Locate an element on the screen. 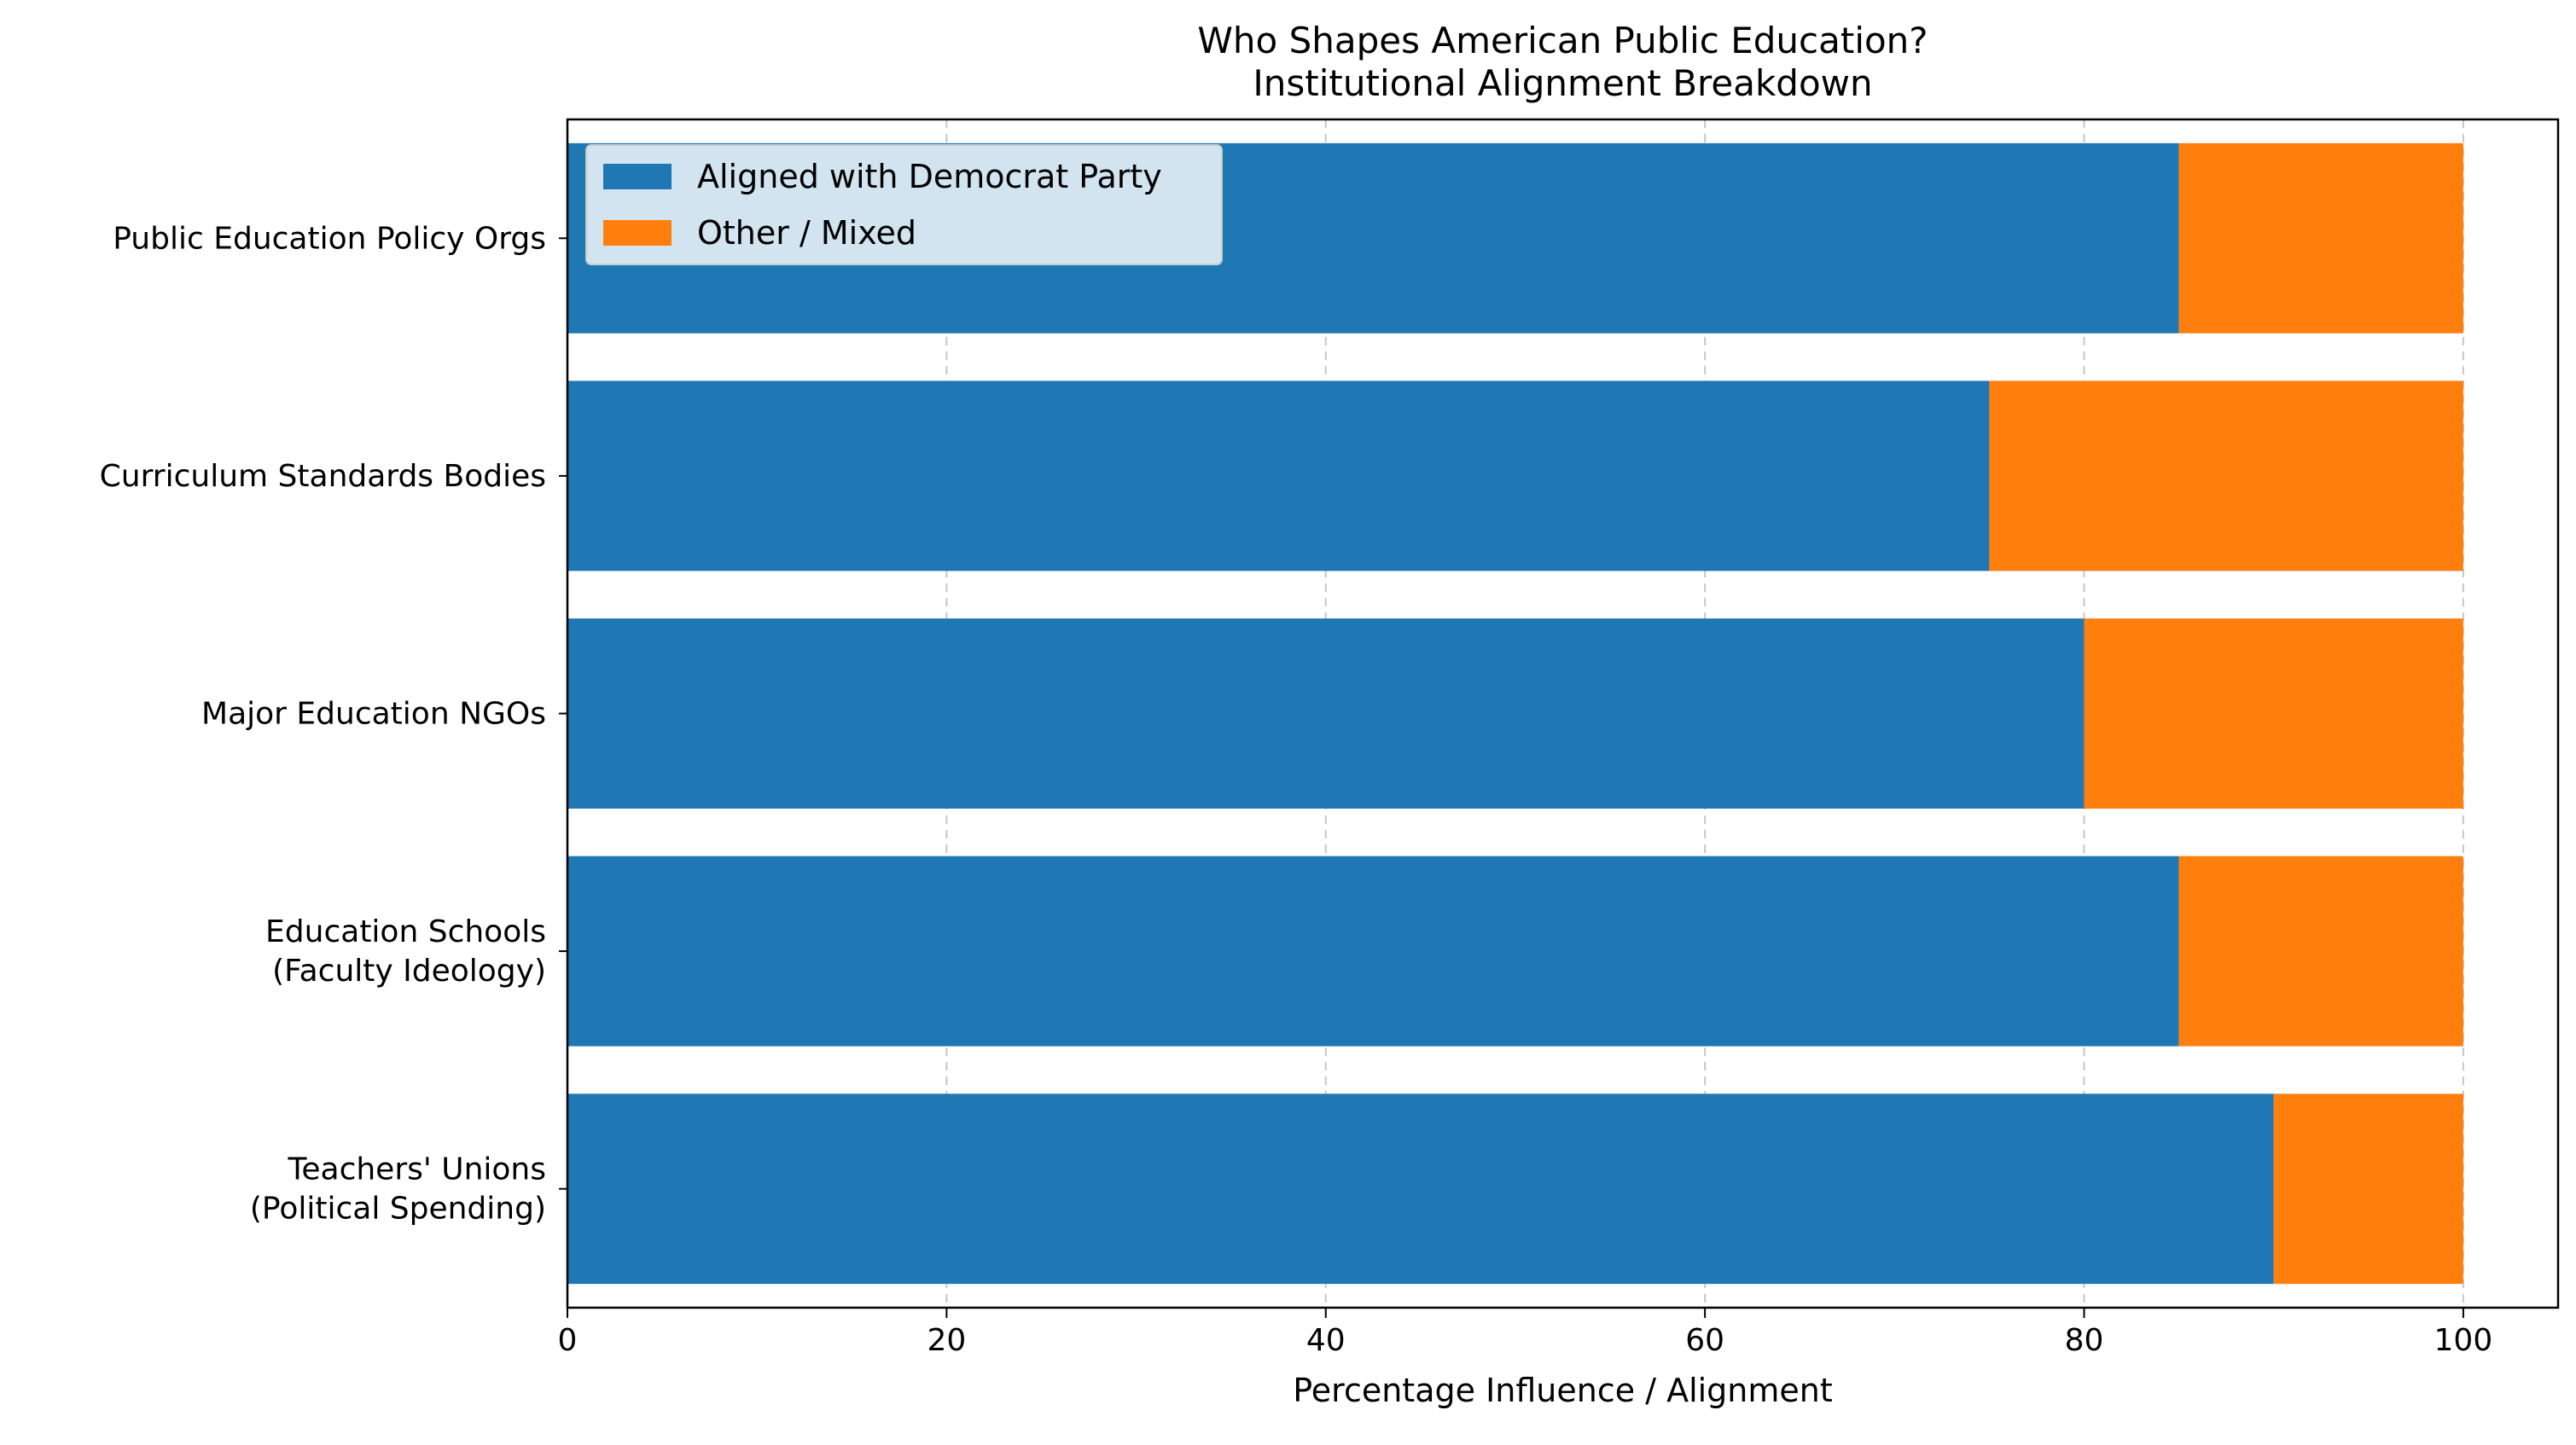 This screenshot has width=2576, height=1445. x-tick-label: 100 is located at coordinates (2463, 1340).